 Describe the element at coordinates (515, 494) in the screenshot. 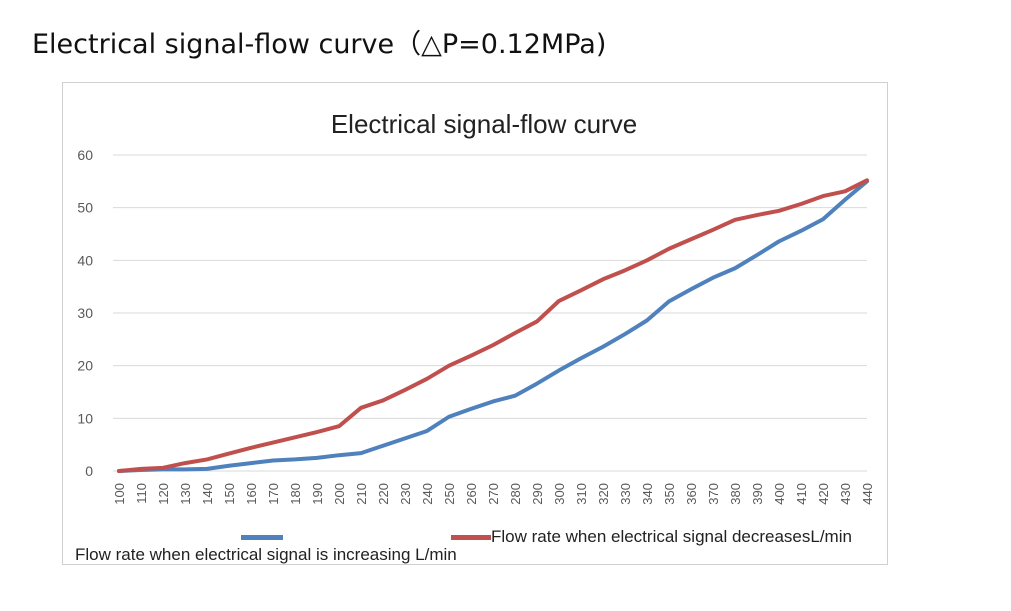

I see `x-tick-label: 280` at that location.